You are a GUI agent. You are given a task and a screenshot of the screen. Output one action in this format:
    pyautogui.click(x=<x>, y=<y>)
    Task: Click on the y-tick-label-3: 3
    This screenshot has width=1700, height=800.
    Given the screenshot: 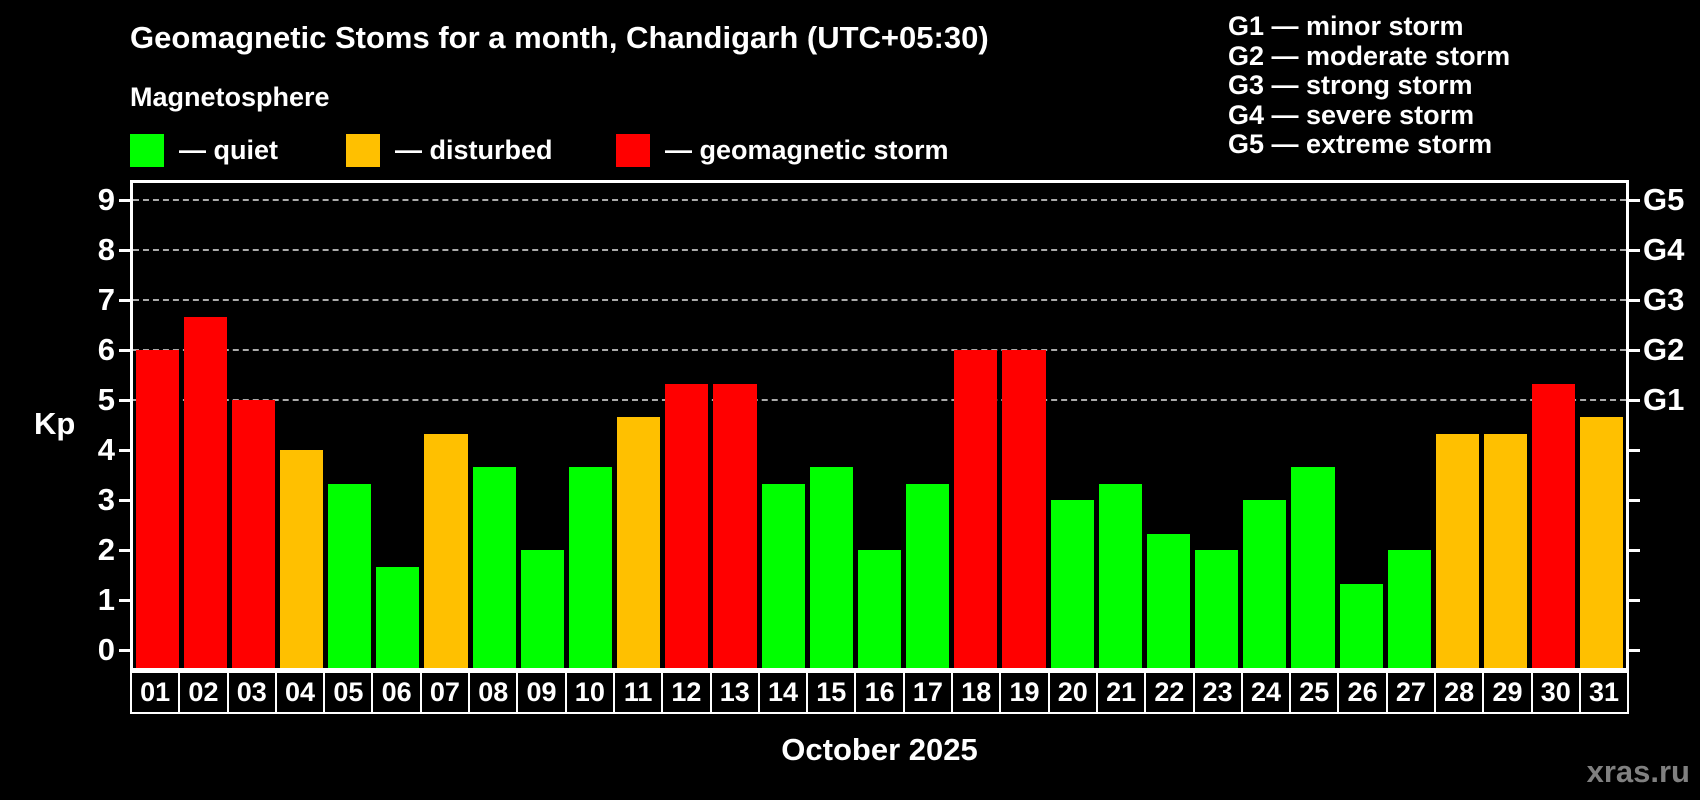 What is the action you would take?
    pyautogui.click(x=106, y=499)
    